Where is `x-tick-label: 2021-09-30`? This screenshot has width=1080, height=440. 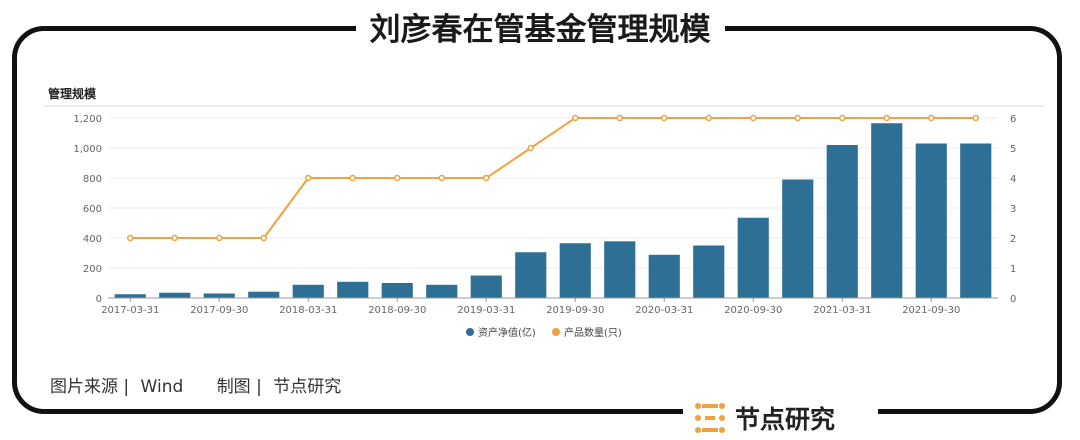 x-tick-label: 2021-09-30 is located at coordinates (931, 310).